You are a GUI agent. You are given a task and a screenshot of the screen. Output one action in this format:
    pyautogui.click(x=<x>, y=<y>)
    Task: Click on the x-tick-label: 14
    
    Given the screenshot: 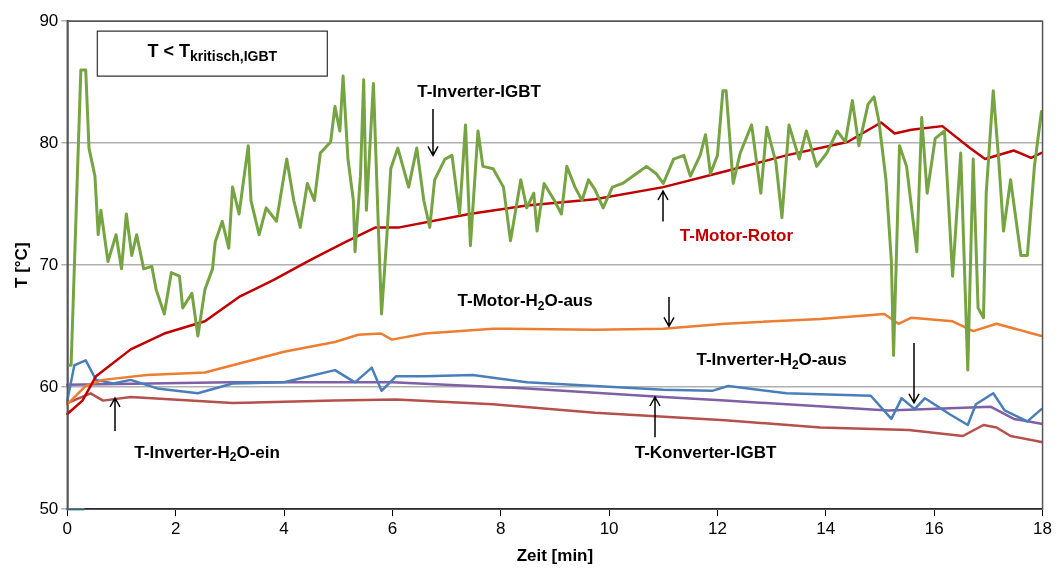 What is the action you would take?
    pyautogui.click(x=826, y=529)
    